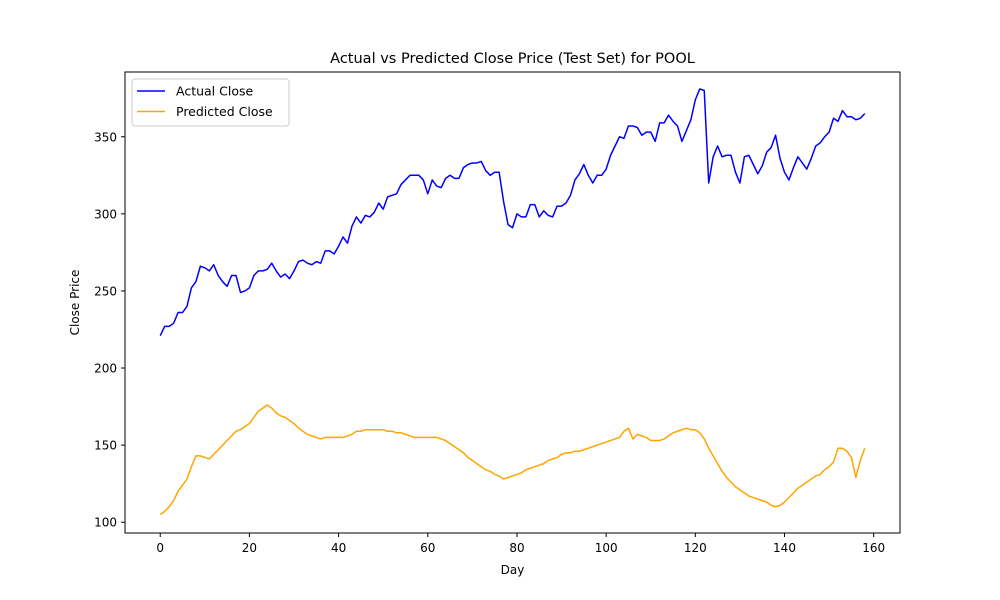  Describe the element at coordinates (516, 548) in the screenshot. I see `x-tick-label: 80` at that location.